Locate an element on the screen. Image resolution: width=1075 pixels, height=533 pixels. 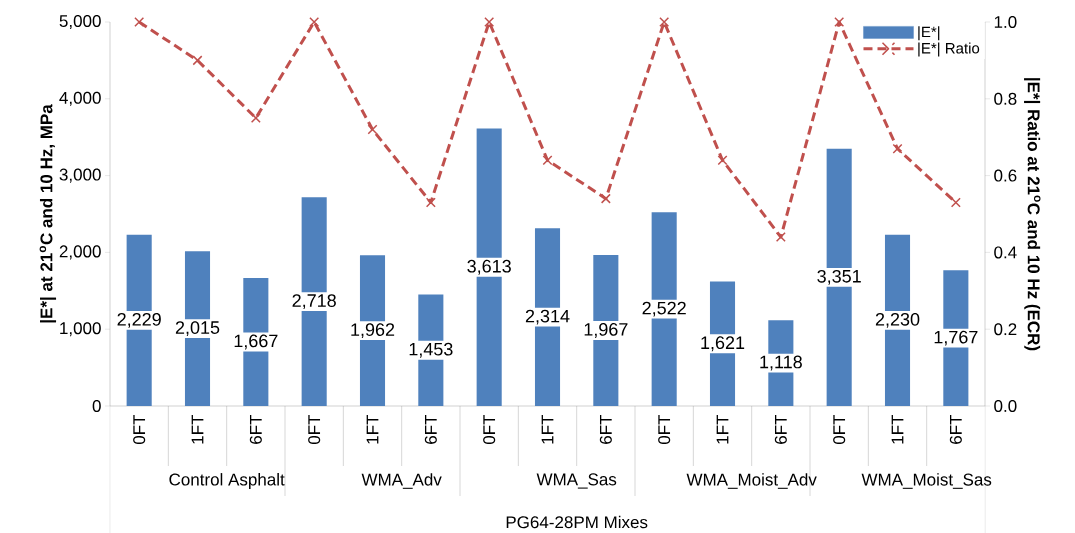
y-tick-label: 0 is located at coordinates (96, 406).